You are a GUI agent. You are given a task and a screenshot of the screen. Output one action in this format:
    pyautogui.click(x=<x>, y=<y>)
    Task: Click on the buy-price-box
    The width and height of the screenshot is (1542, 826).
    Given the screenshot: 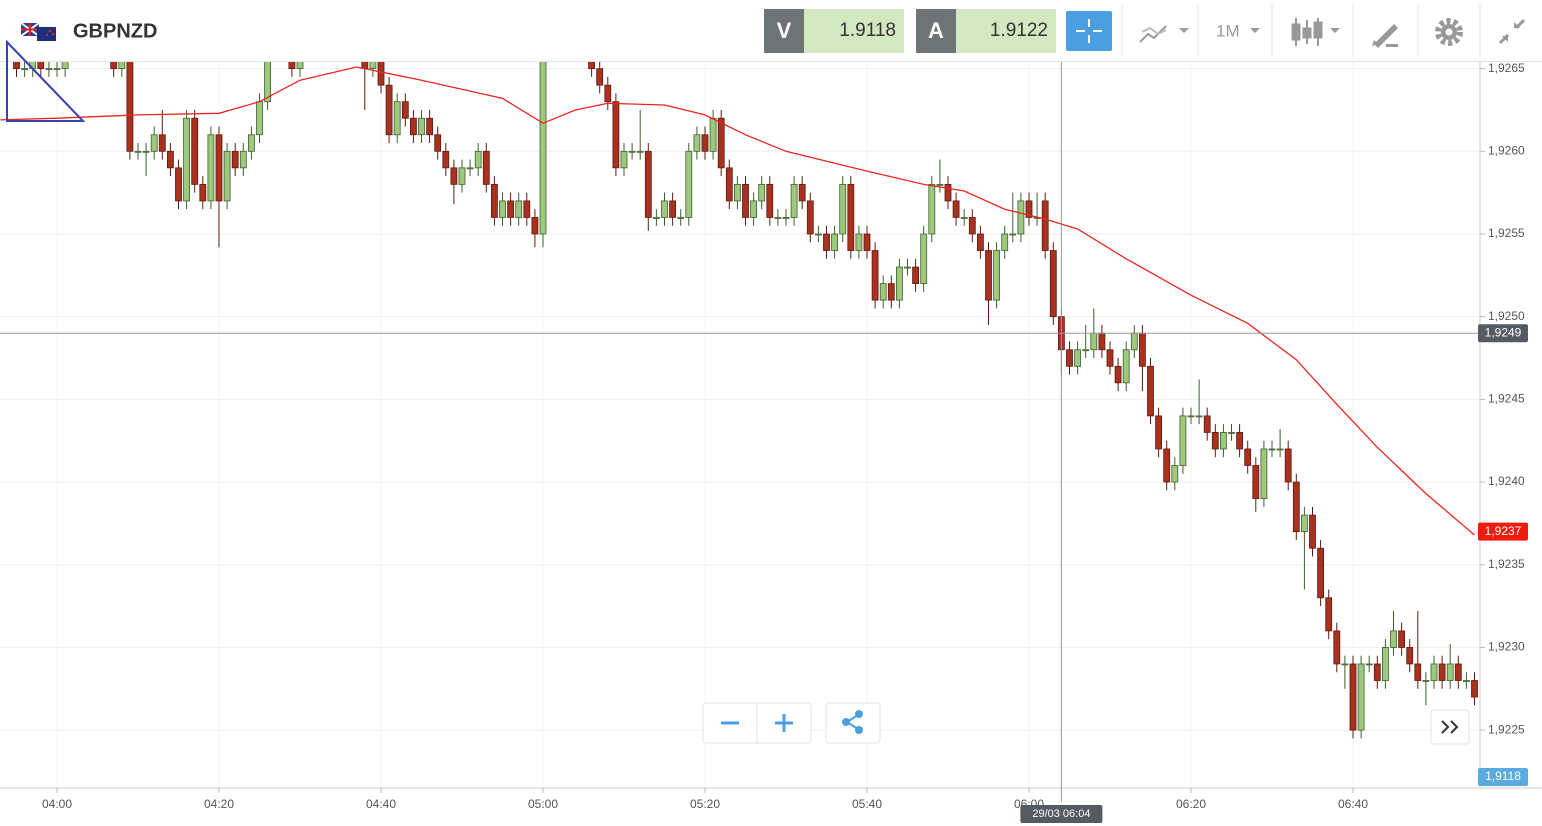 What is the action you would take?
    pyautogui.click(x=1006, y=31)
    